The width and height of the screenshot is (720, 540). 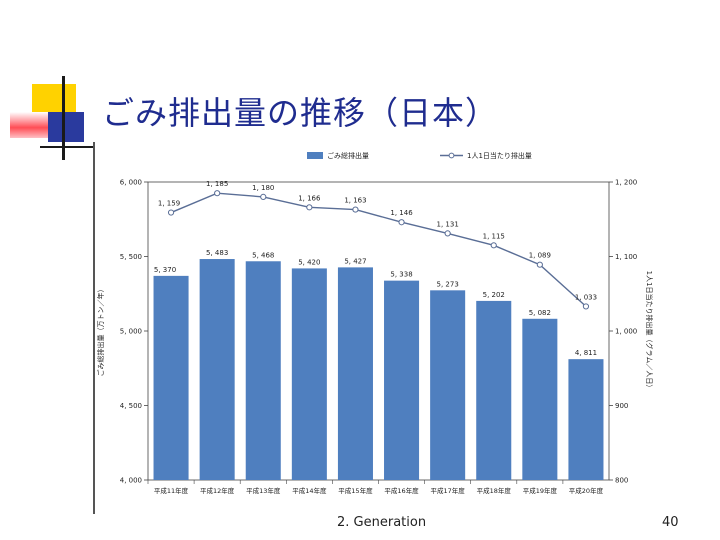 I want to click on right-tick-label: 900, so click(x=621, y=406).